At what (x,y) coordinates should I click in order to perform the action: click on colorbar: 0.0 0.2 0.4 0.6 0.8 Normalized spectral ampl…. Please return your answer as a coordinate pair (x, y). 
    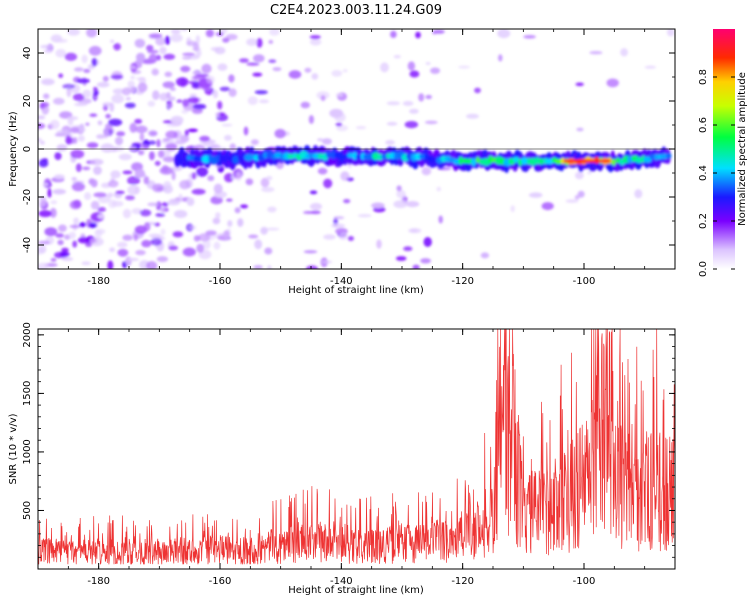
    Looking at the image, I should click on (723, 153).